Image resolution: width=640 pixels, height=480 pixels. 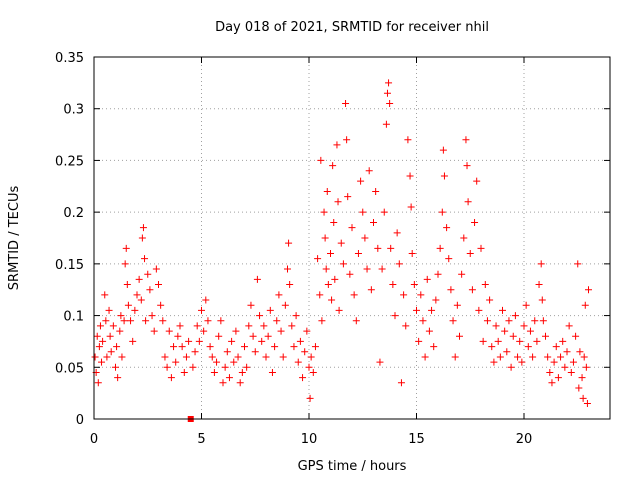 What do you see at coordinates (309, 439) in the screenshot?
I see `x-tick-label: 10` at bounding box center [309, 439].